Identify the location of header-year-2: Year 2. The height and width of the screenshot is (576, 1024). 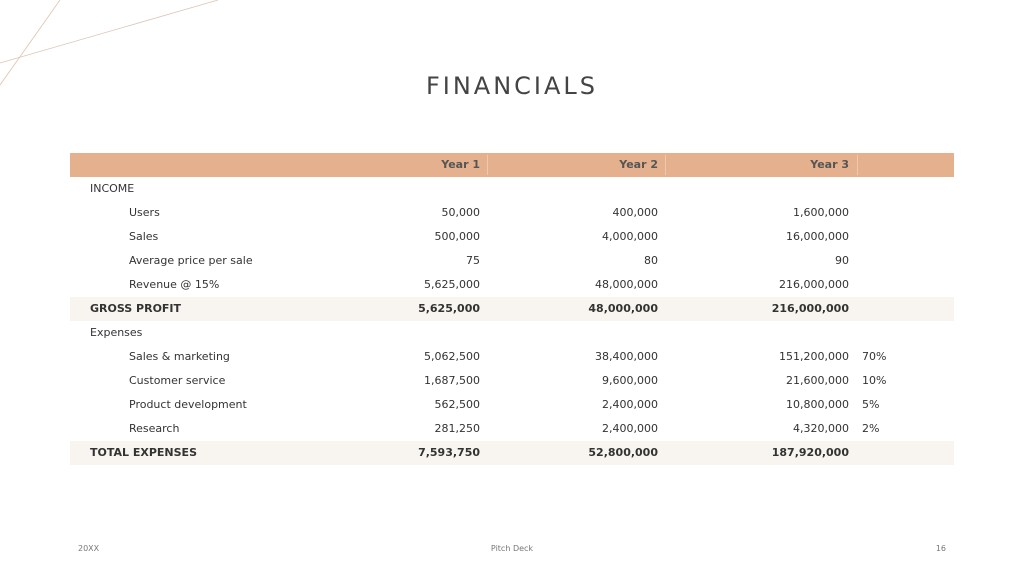
(638, 164).